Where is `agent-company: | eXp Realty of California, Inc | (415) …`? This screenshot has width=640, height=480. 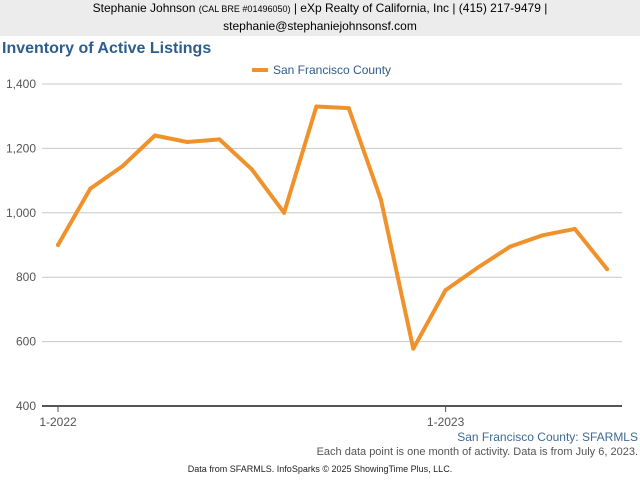 agent-company: | eXp Realty of California, Inc | (415) … is located at coordinates (420, 8).